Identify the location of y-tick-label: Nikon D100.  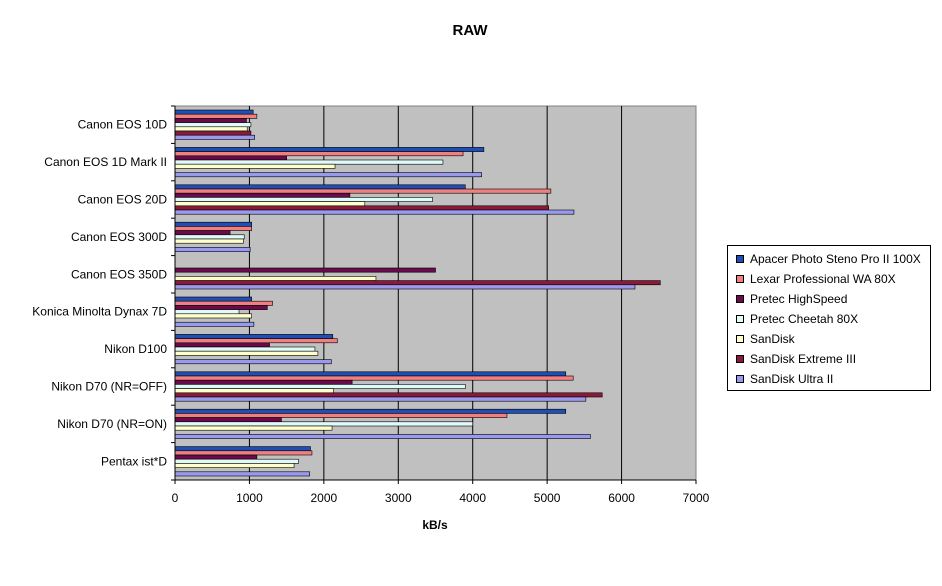
(135, 349).